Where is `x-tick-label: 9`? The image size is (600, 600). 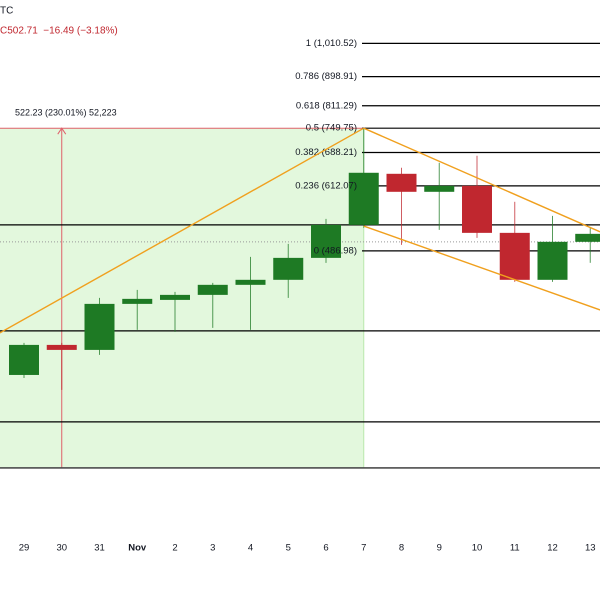 x-tick-label: 9 is located at coordinates (439, 548).